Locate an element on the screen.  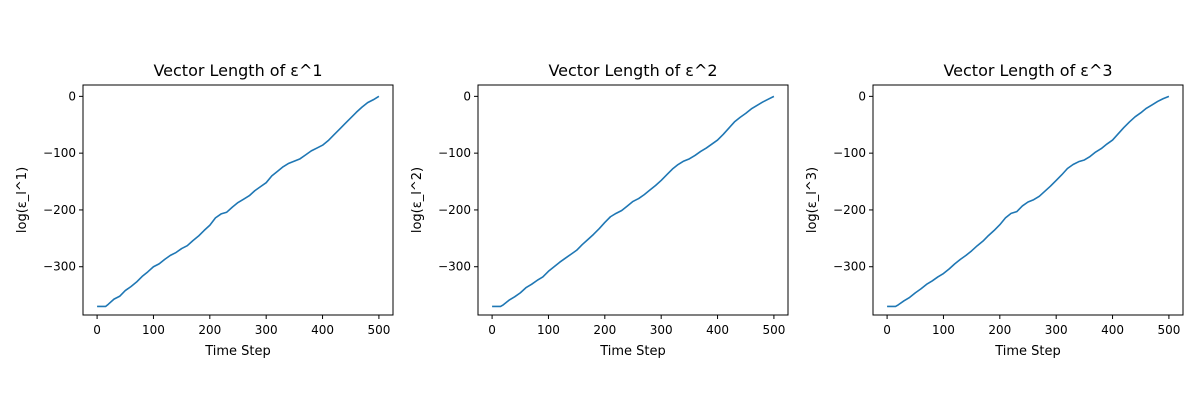
y-axis-label: log(ε_l^1) is located at coordinates (22, 200).